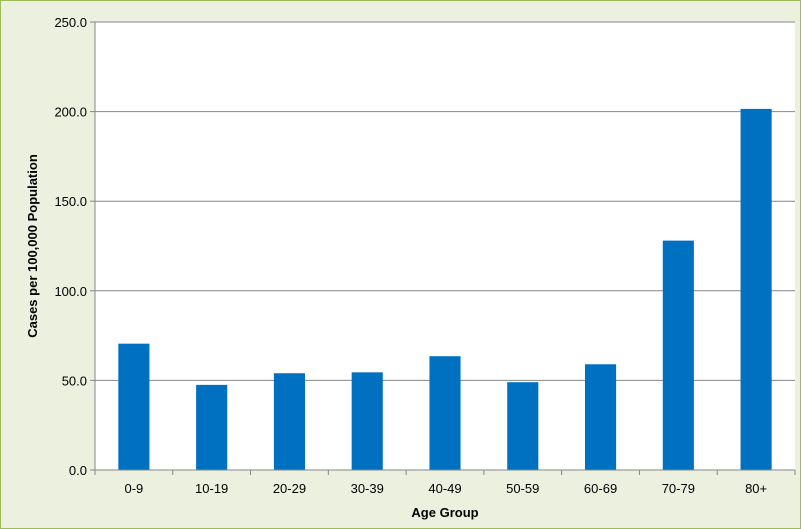  Describe the element at coordinates (756, 488) in the screenshot. I see `x-tick-label: 80+` at that location.